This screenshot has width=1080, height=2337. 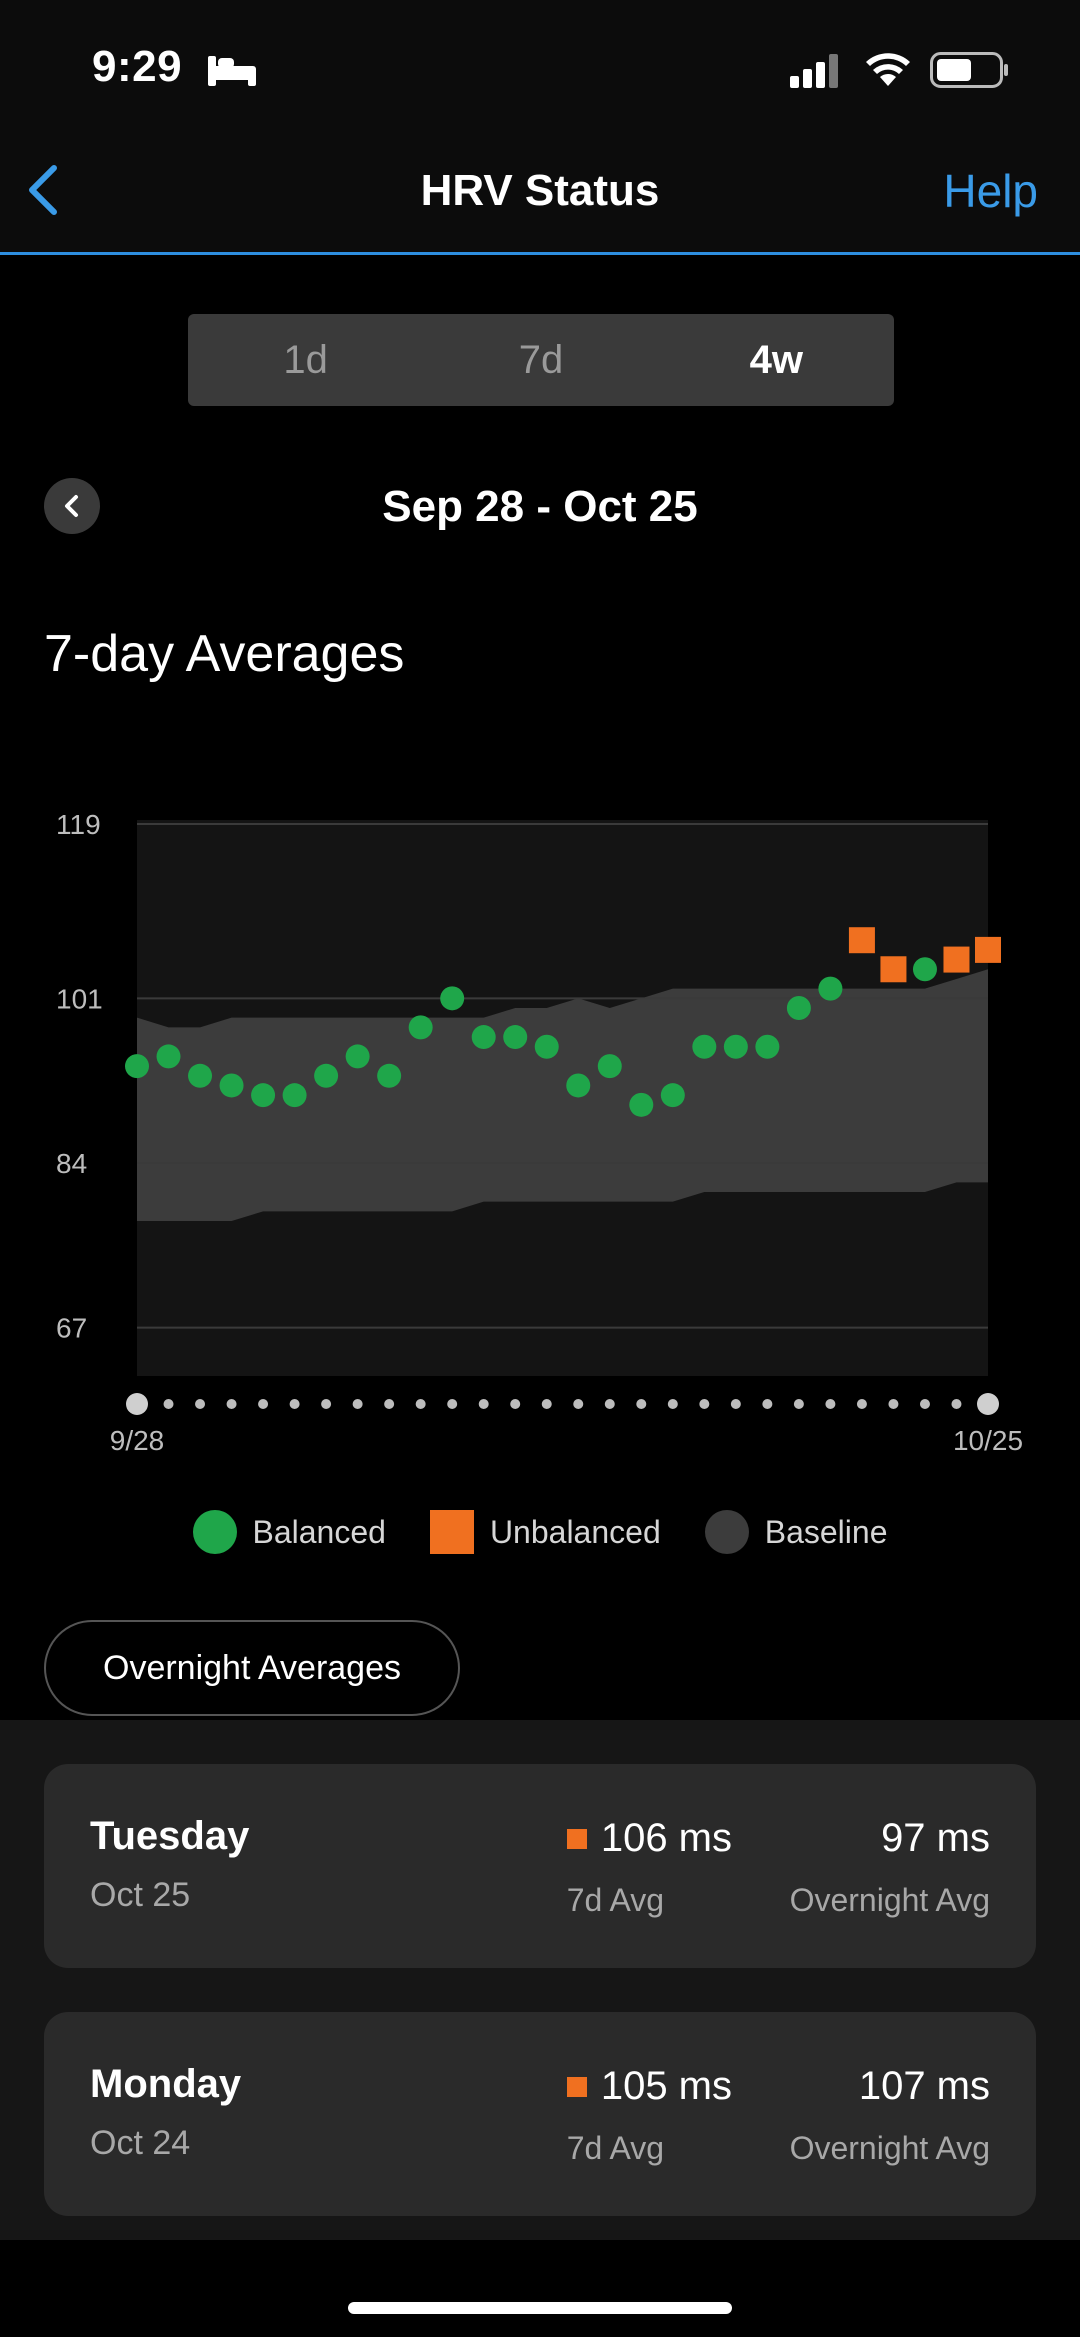 I want to click on status-time: 9:29, so click(x=137, y=66).